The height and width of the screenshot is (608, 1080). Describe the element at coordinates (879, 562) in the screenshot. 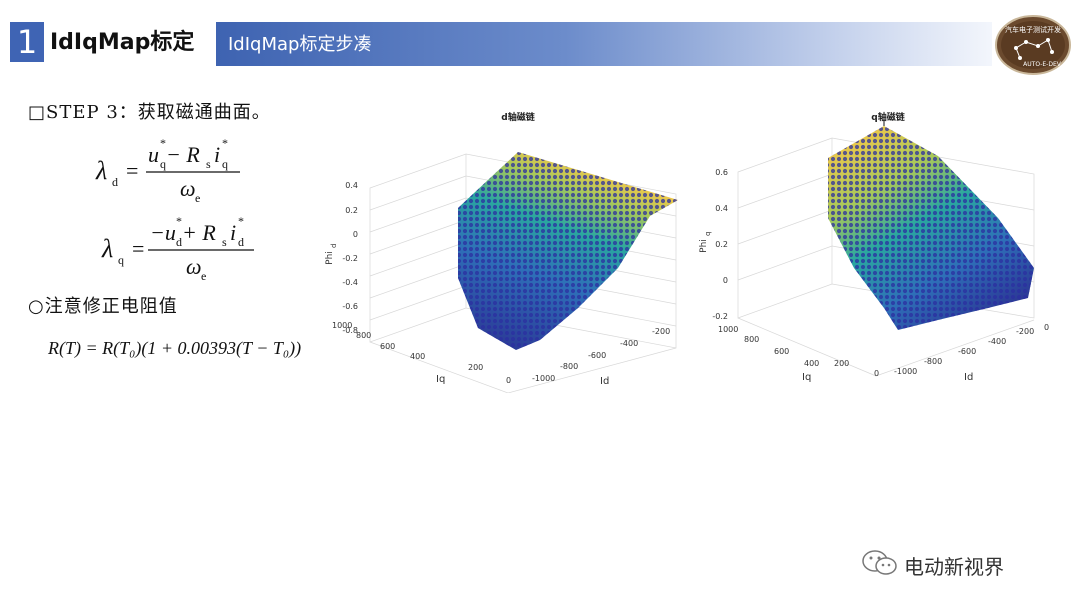

I see `wechat-icon` at that location.